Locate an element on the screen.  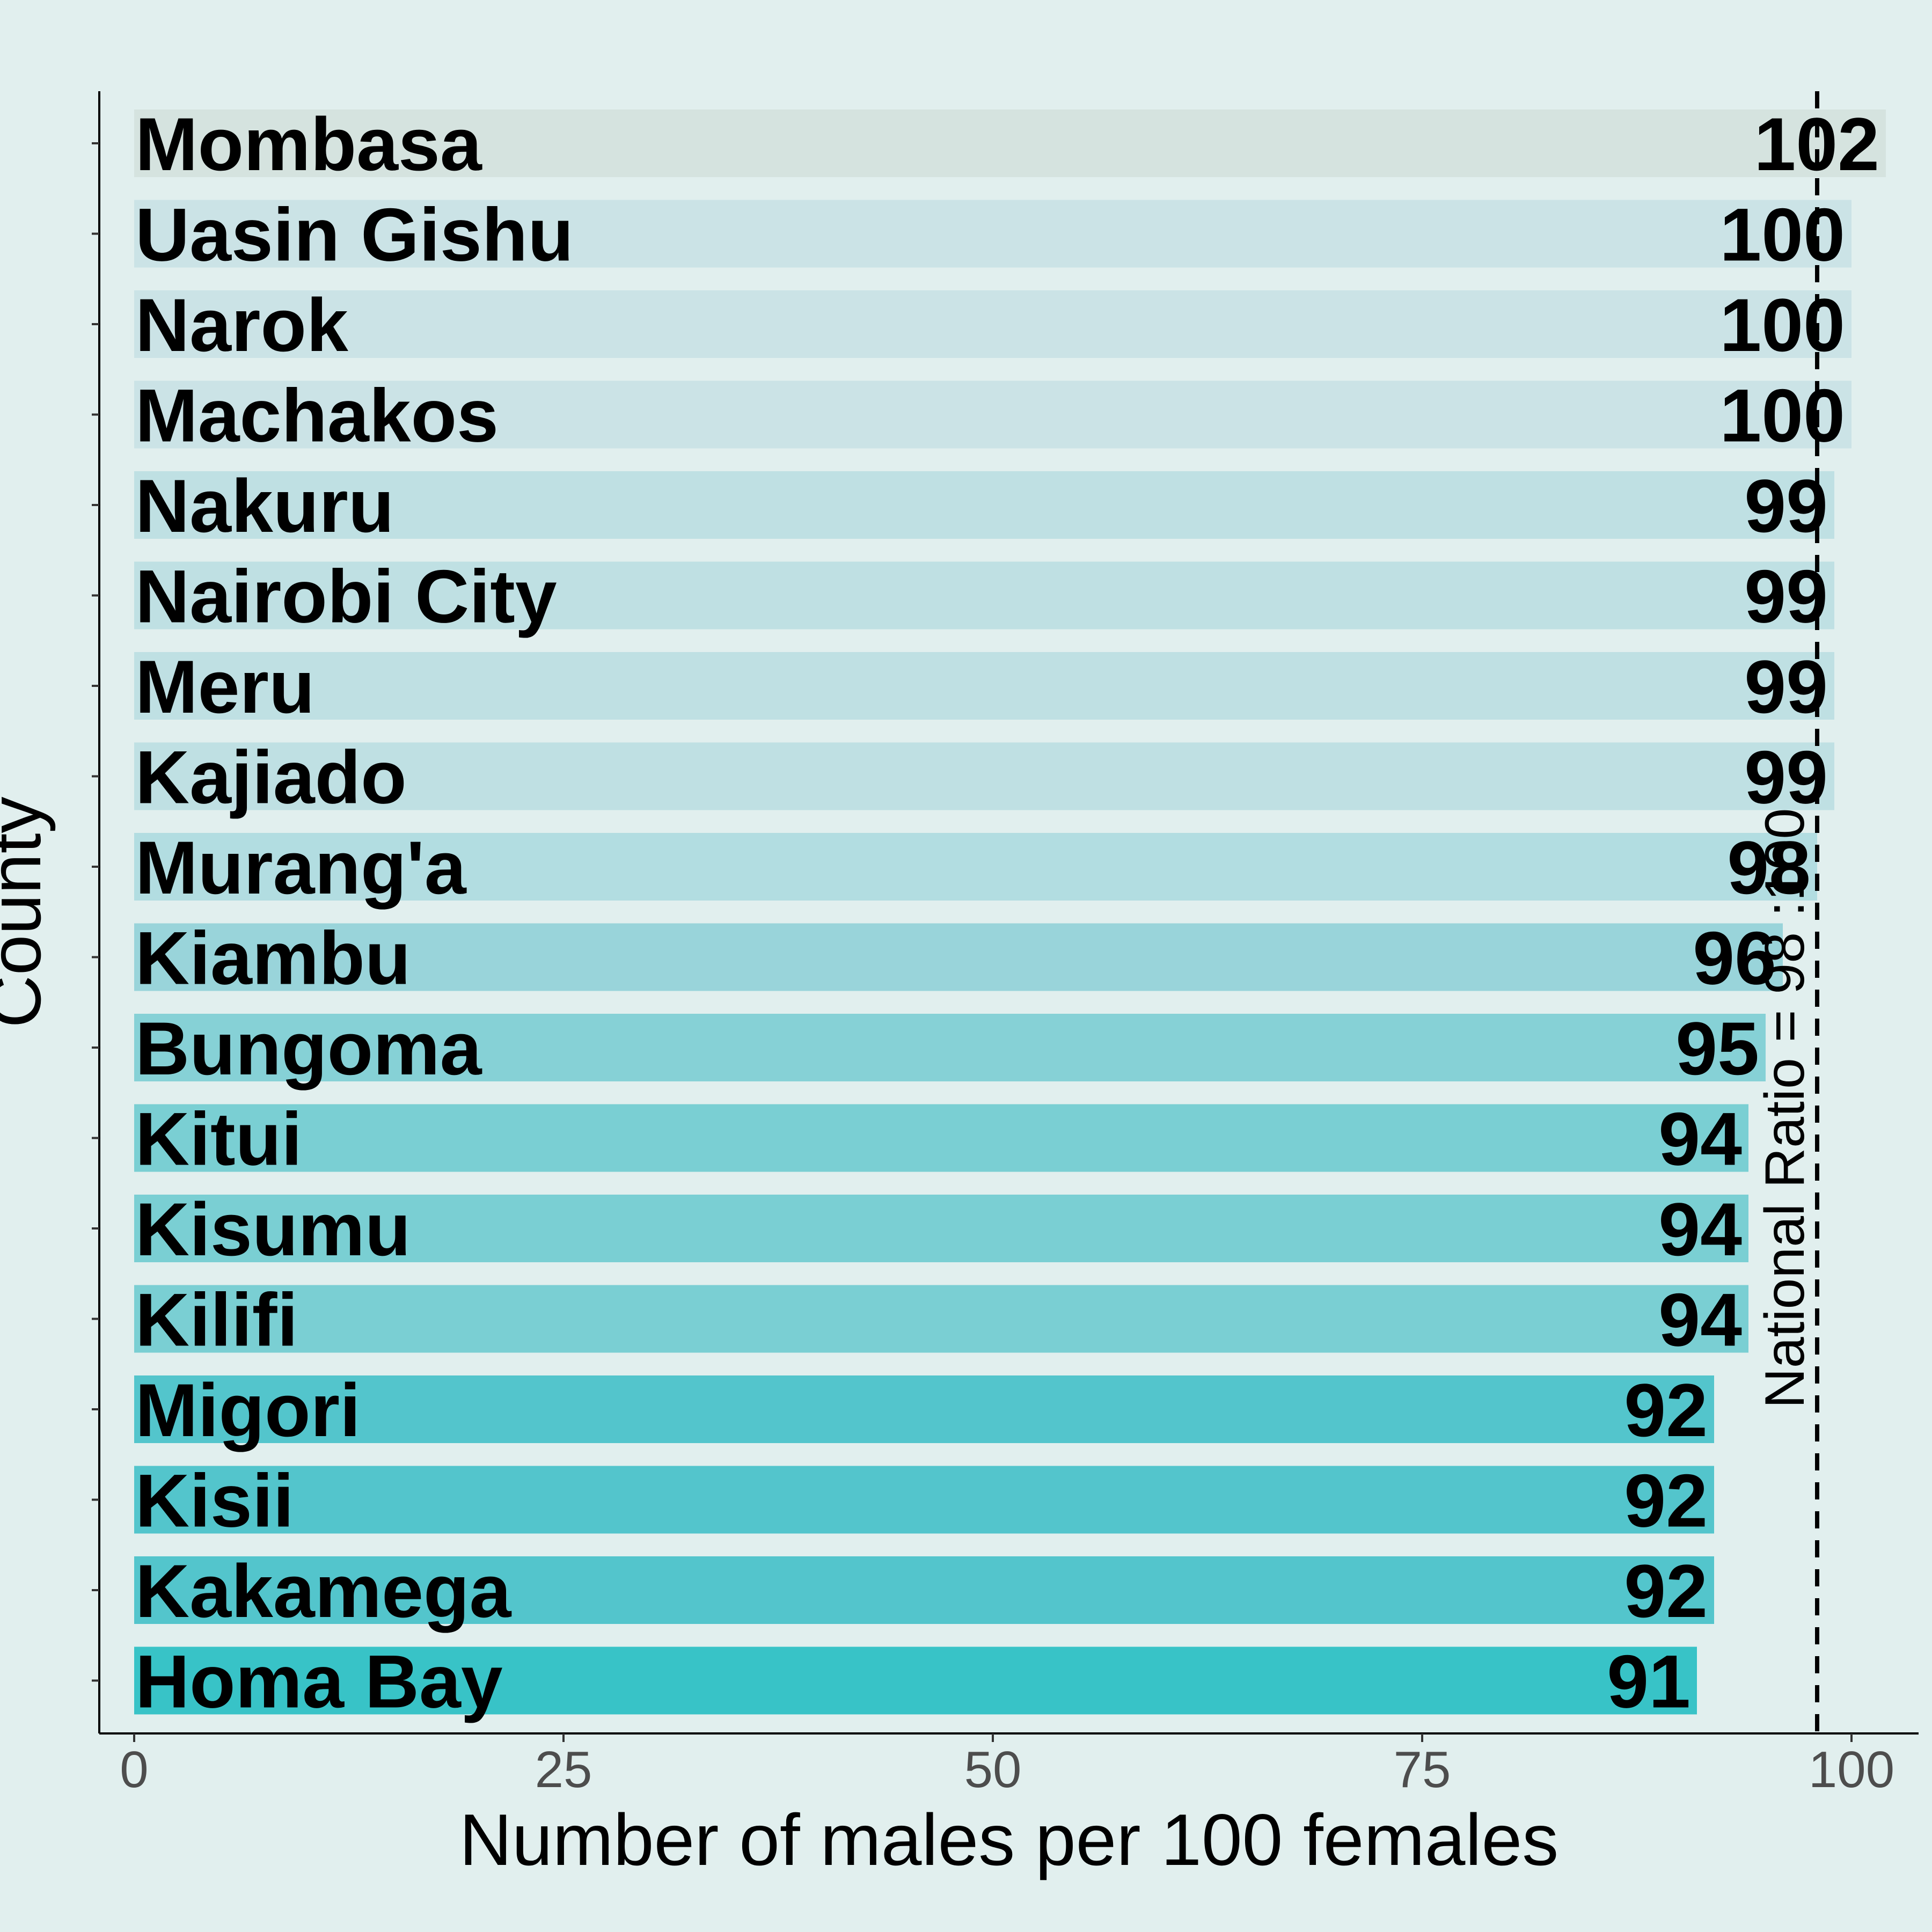
county-label: Kakamega is located at coordinates (323, 1591).